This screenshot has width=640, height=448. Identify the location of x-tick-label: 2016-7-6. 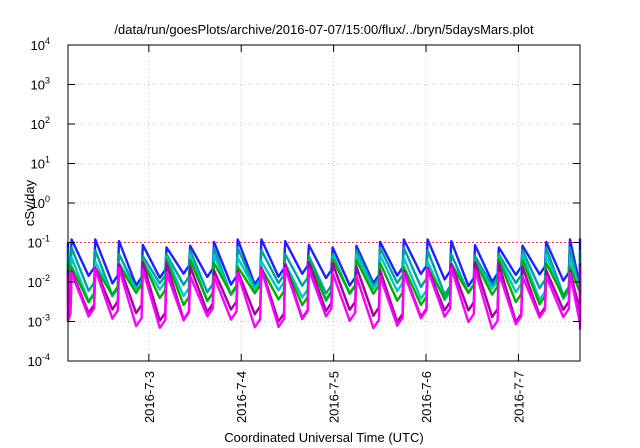
(426, 397).